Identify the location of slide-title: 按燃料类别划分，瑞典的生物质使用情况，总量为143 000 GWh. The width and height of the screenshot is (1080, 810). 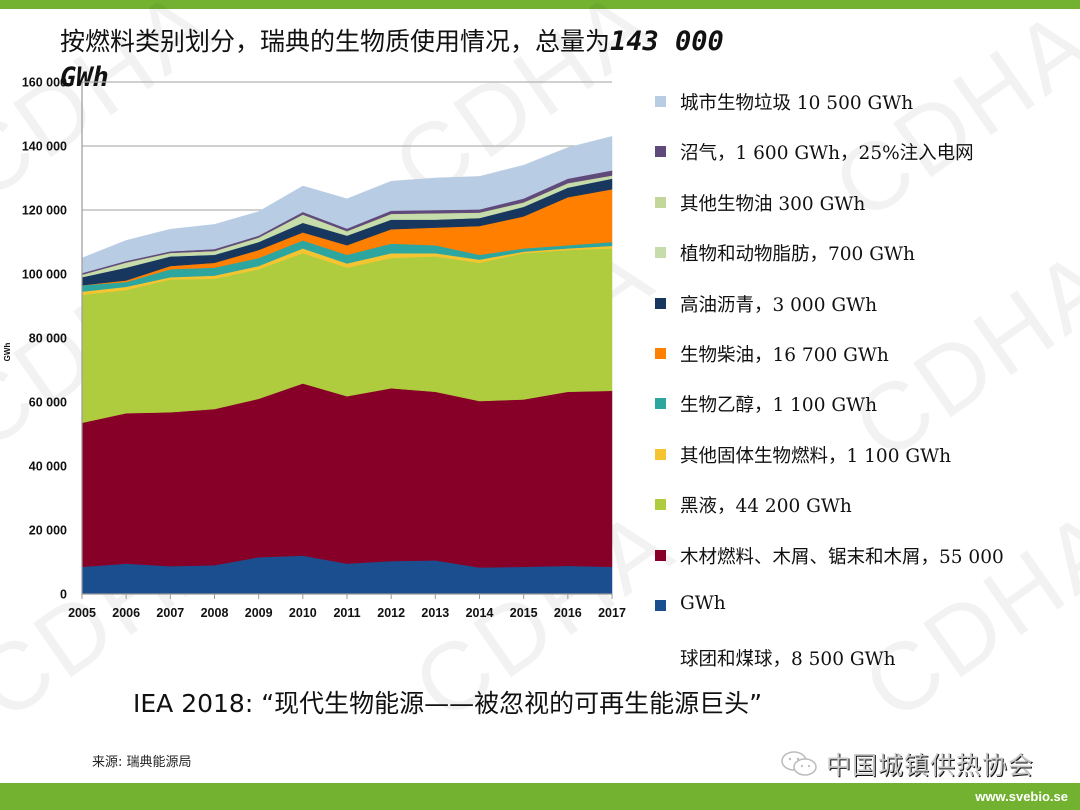
(470, 60).